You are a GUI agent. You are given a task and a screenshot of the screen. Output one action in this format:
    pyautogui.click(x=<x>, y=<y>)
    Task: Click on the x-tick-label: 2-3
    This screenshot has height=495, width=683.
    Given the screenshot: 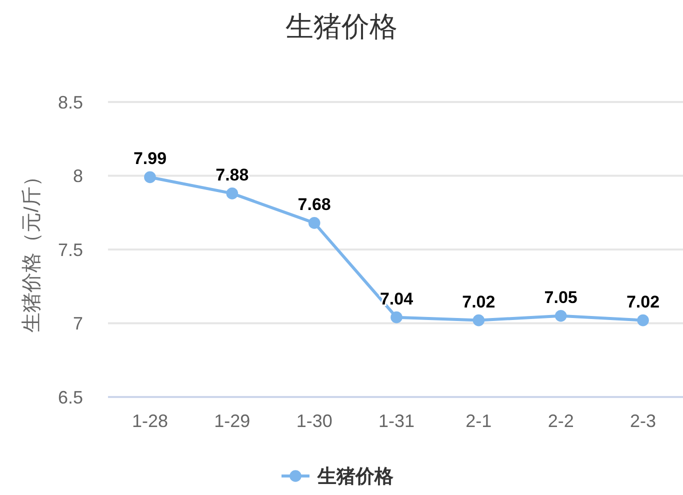 What is the action you would take?
    pyautogui.click(x=643, y=421)
    